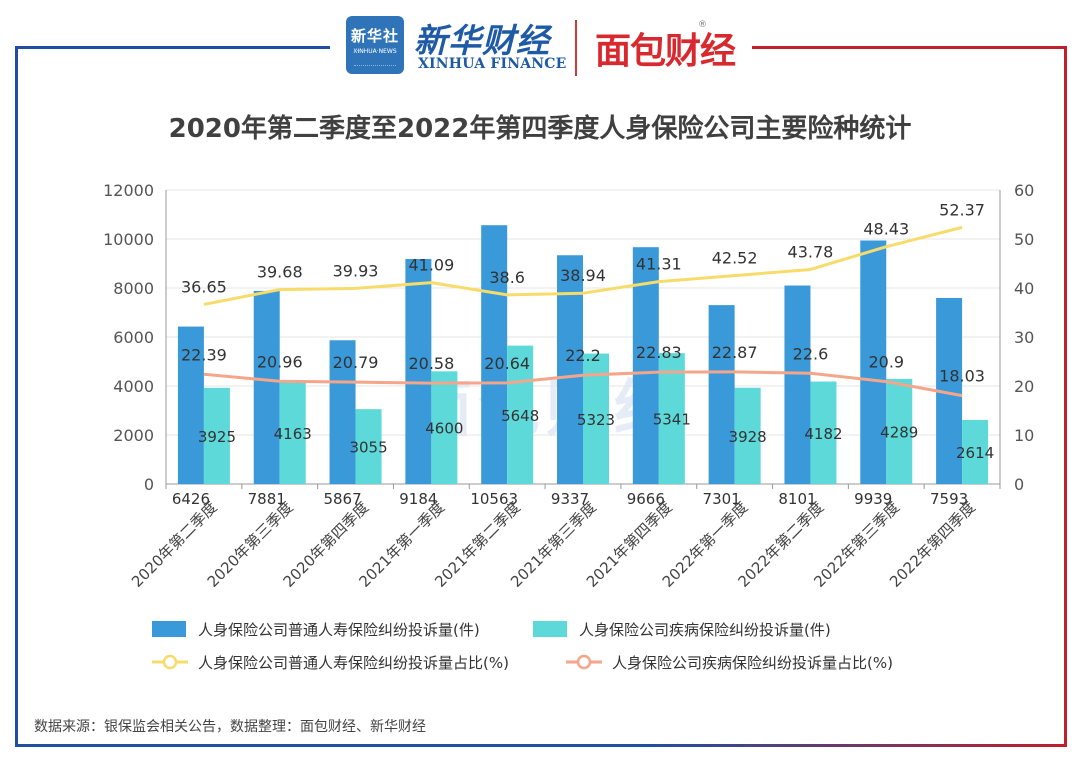 This screenshot has height=764, width=1080. What do you see at coordinates (1024, 435) in the screenshot?
I see `y-right-tick-label: 10` at bounding box center [1024, 435].